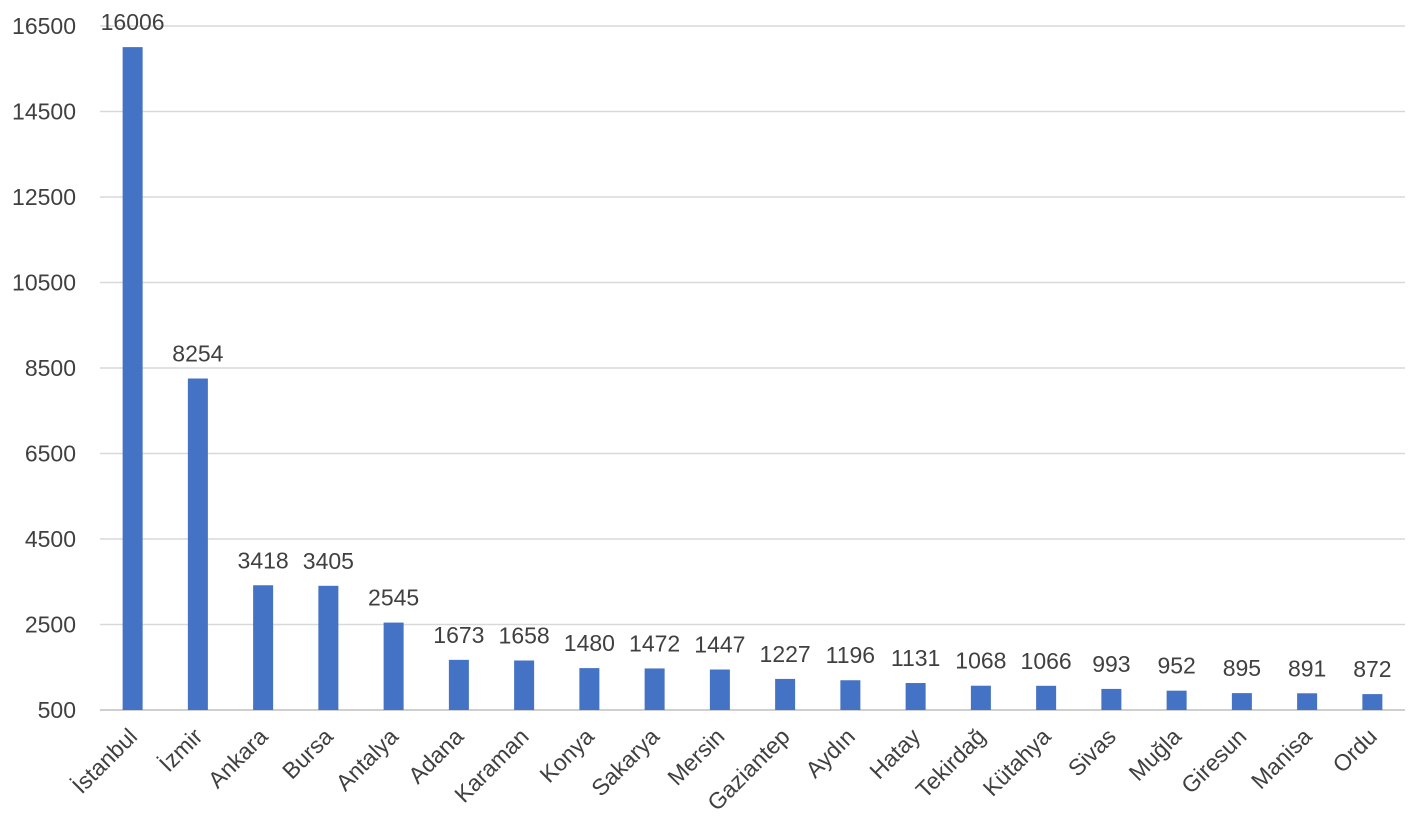  I want to click on data-label-9: 1447, so click(719, 645).